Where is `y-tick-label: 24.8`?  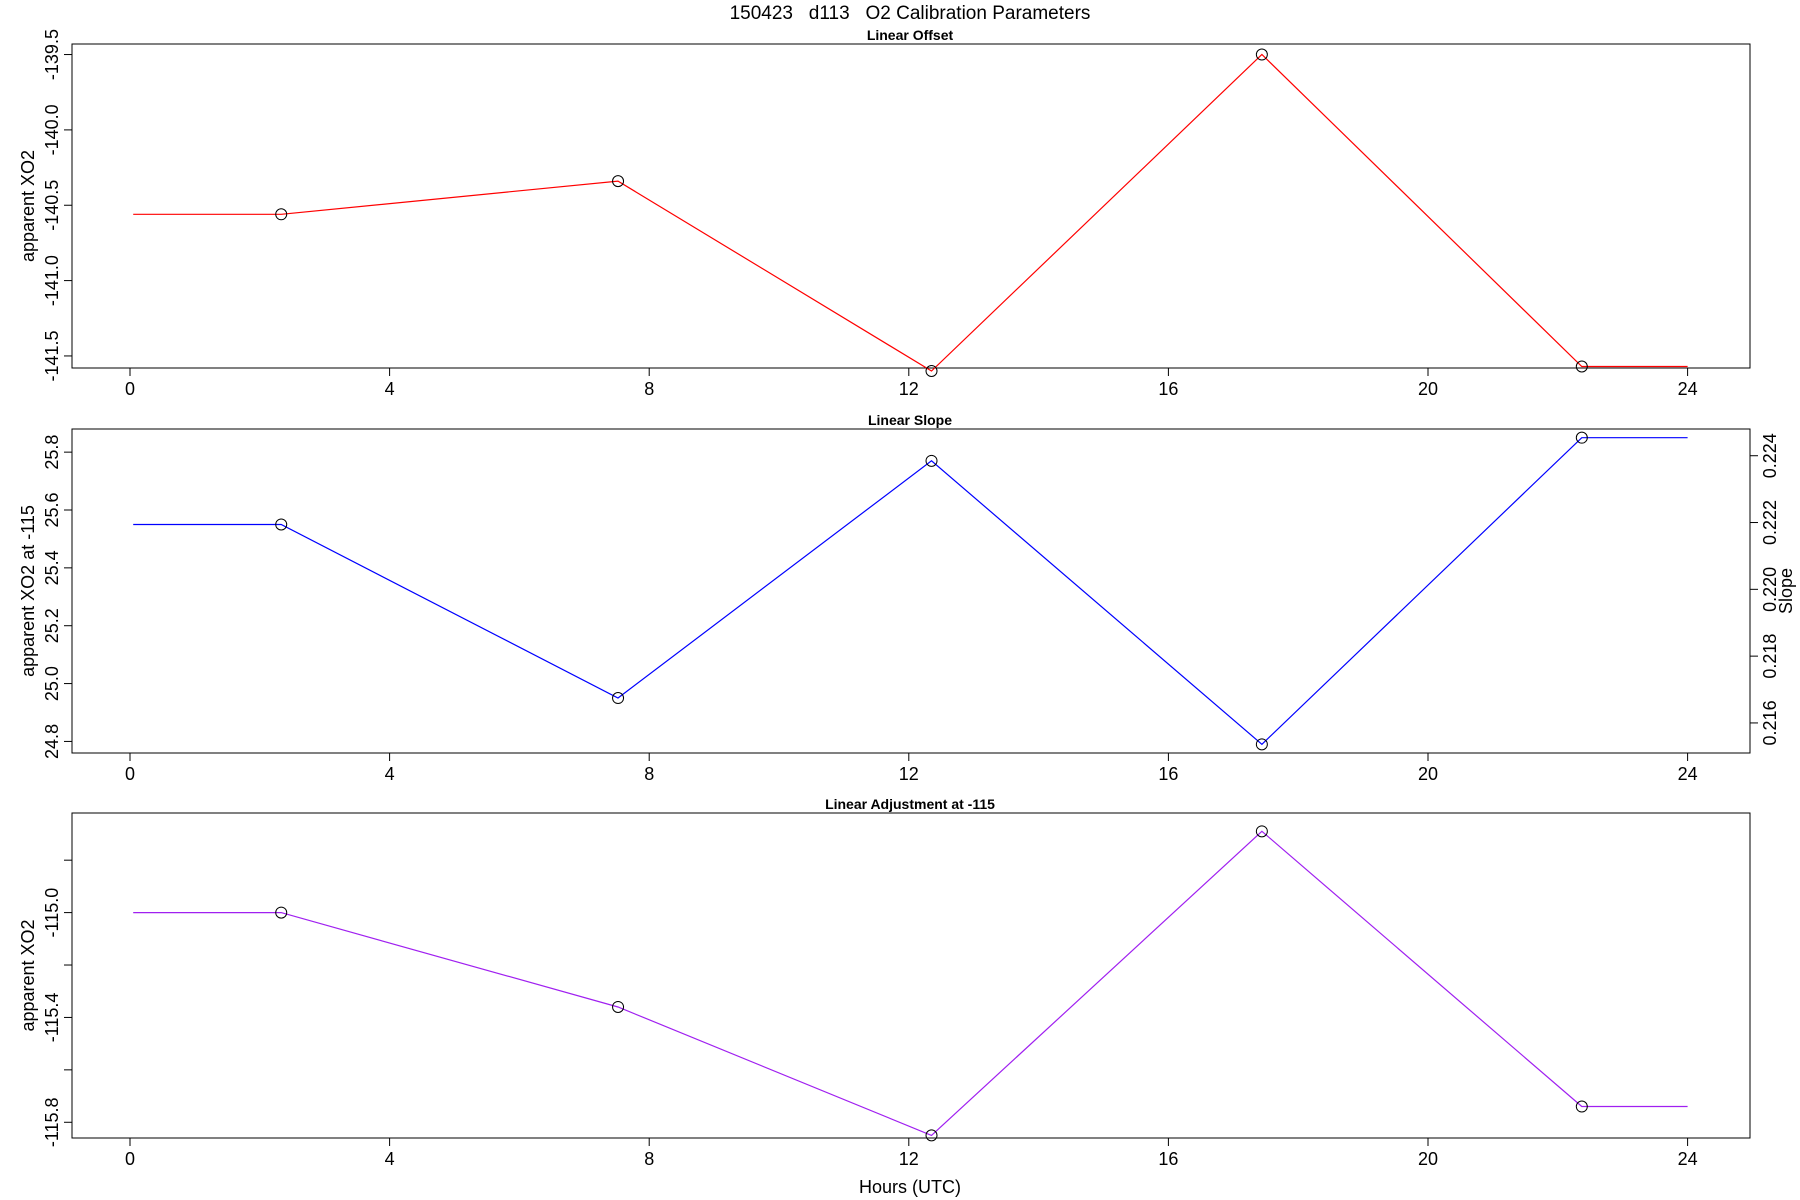 y-tick-label: 24.8 is located at coordinates (52, 741).